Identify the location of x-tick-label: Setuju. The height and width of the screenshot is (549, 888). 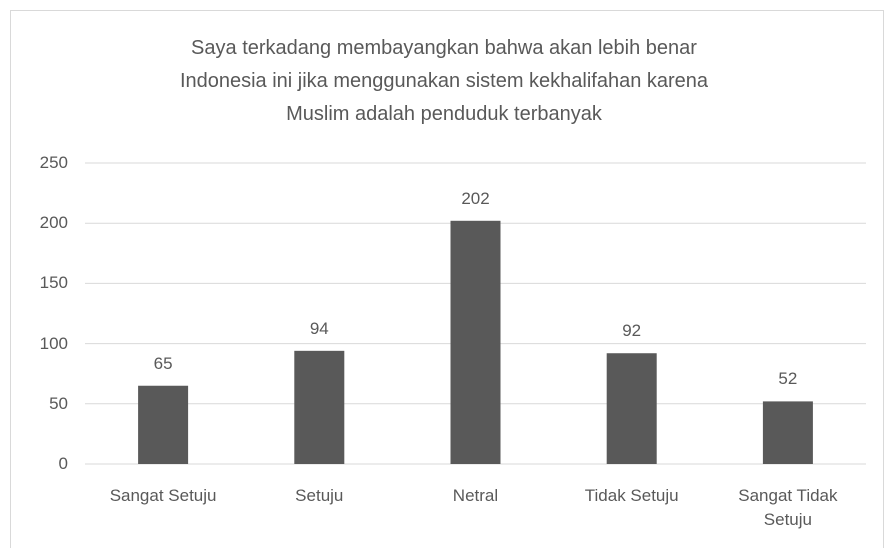
(319, 495).